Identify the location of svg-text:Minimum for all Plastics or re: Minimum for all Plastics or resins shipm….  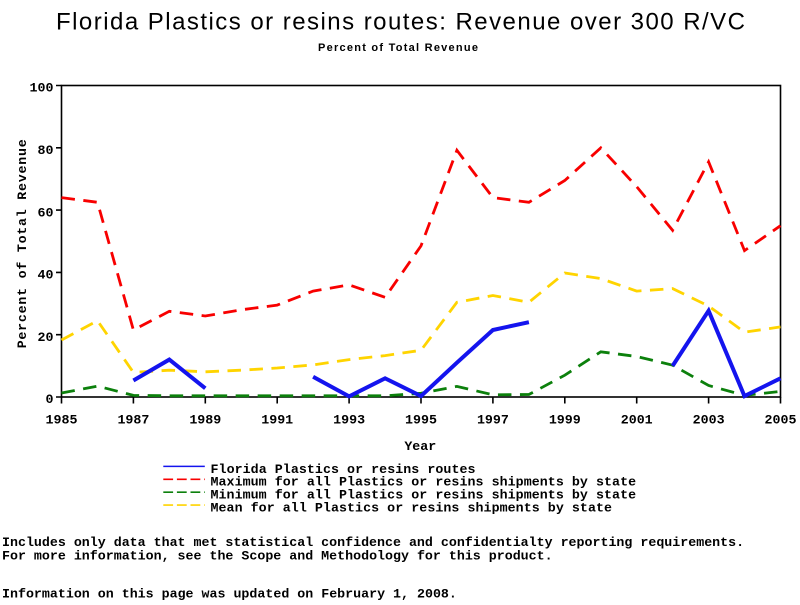
(424, 495).